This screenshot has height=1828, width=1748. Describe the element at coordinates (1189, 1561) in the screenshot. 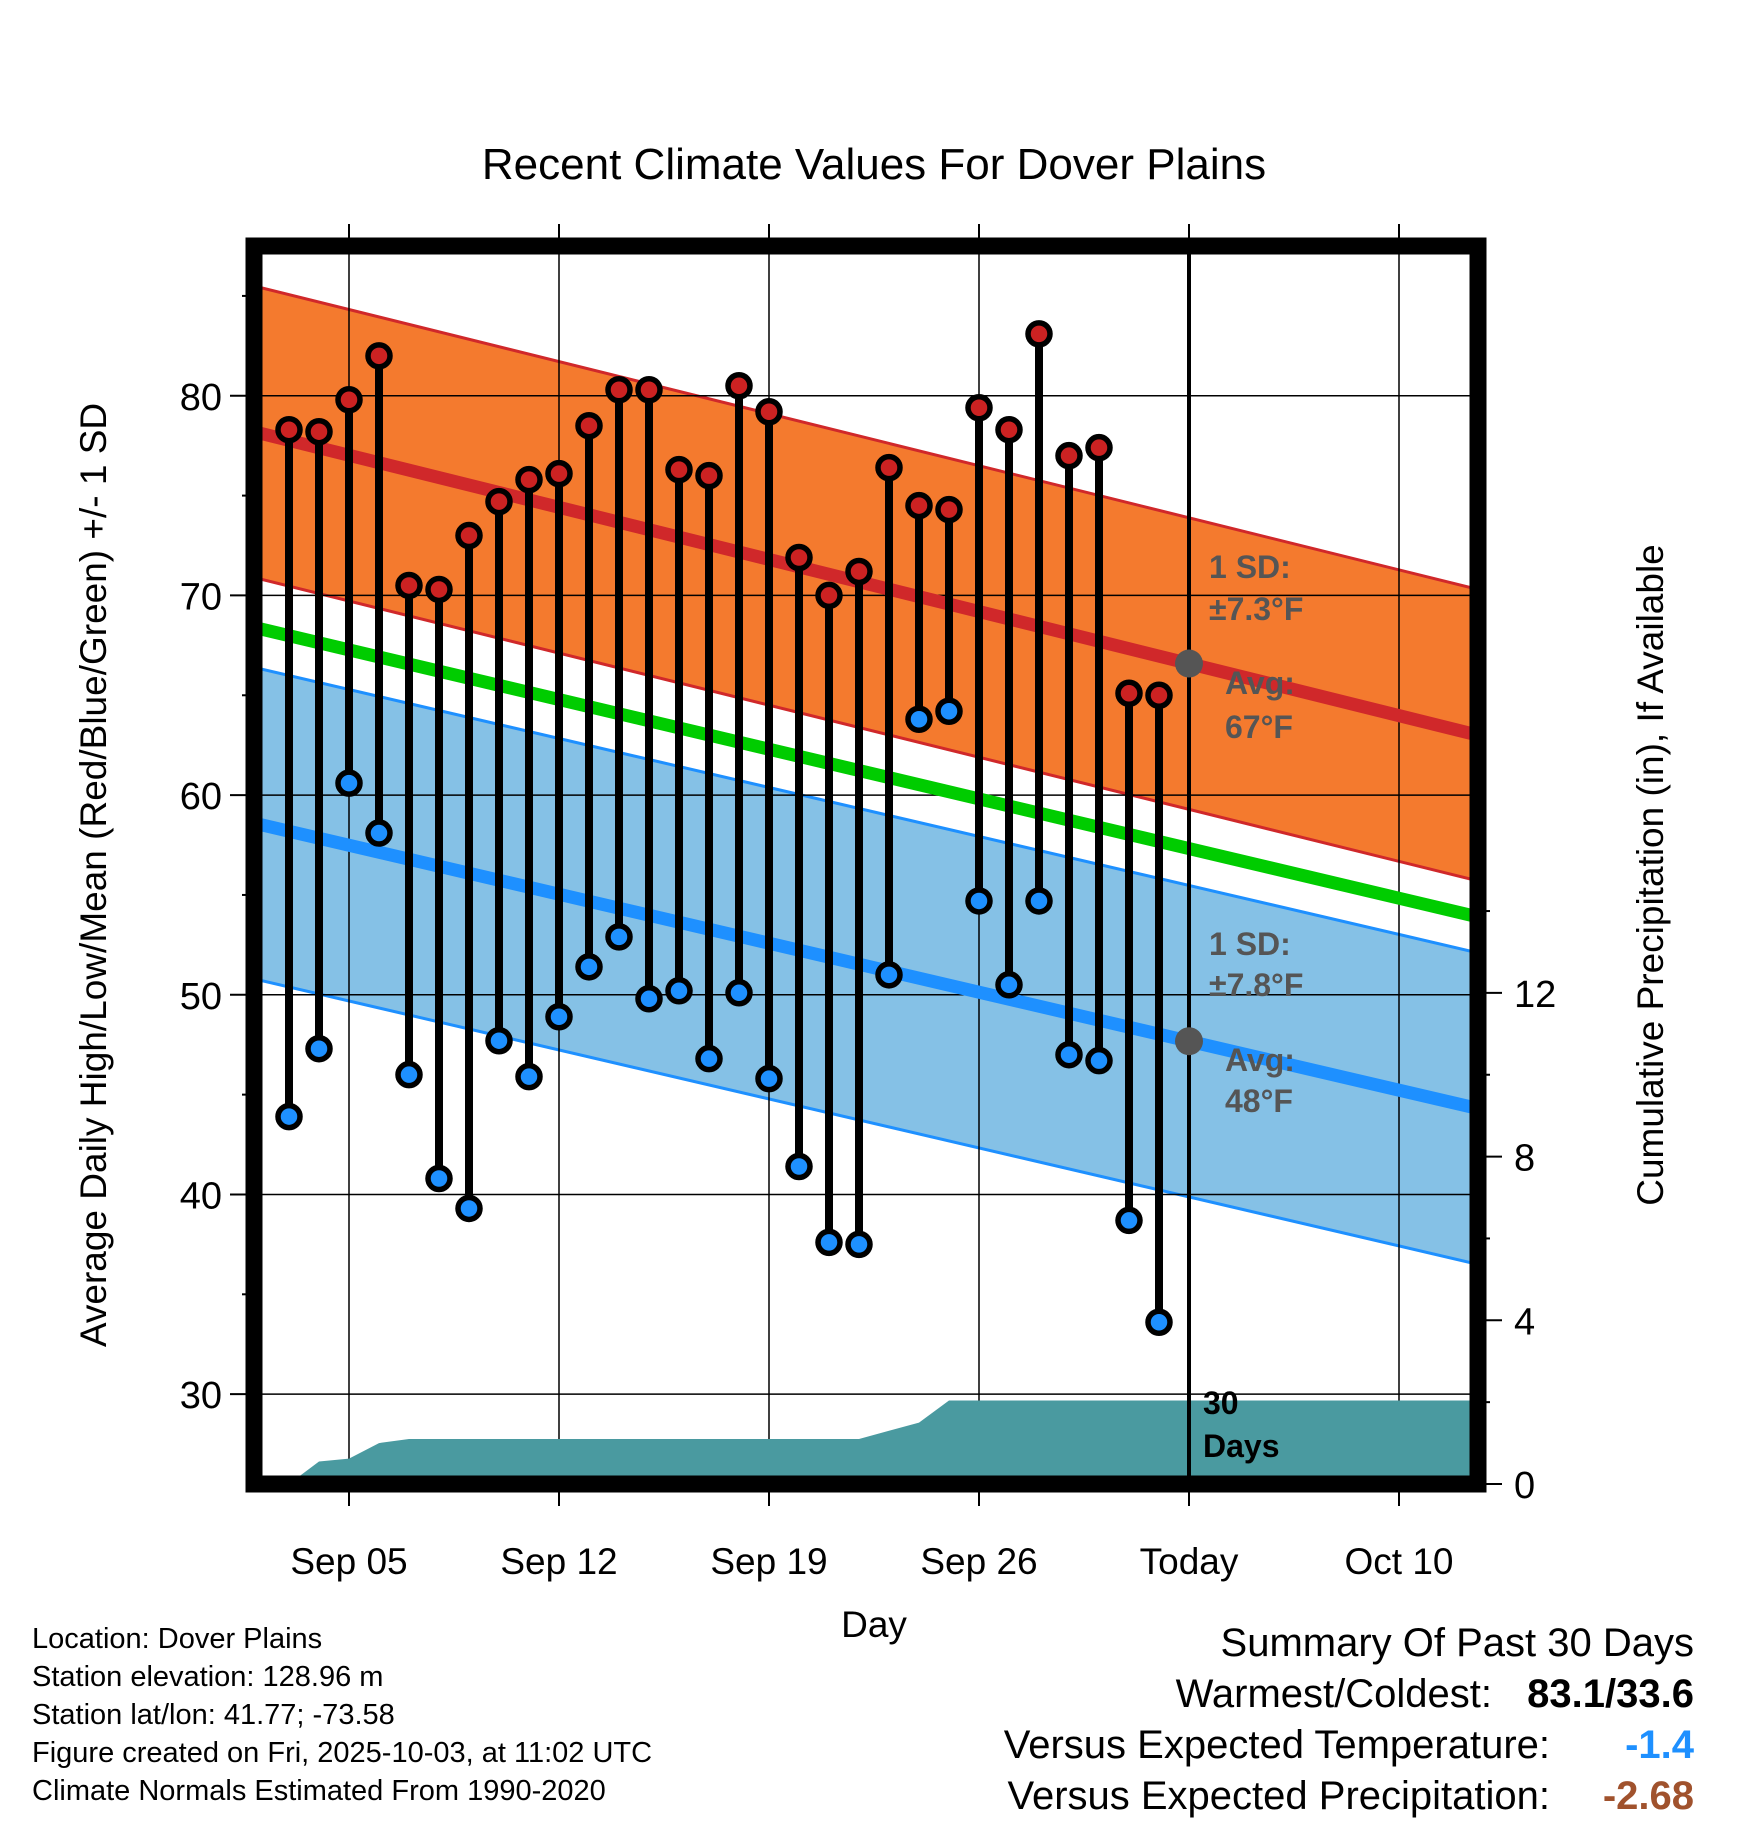

I see `x-tick-label: Today` at that location.